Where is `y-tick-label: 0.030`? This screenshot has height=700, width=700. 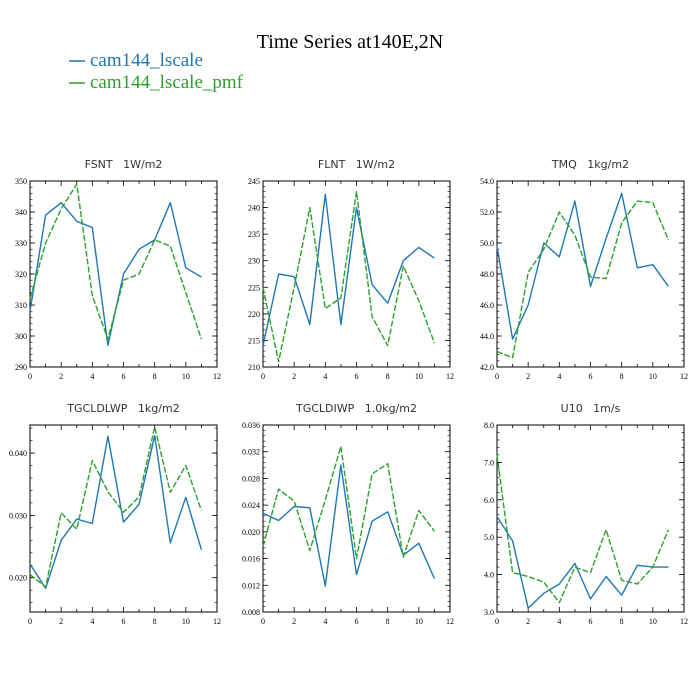 y-tick-label: 0.030 is located at coordinates (18, 515).